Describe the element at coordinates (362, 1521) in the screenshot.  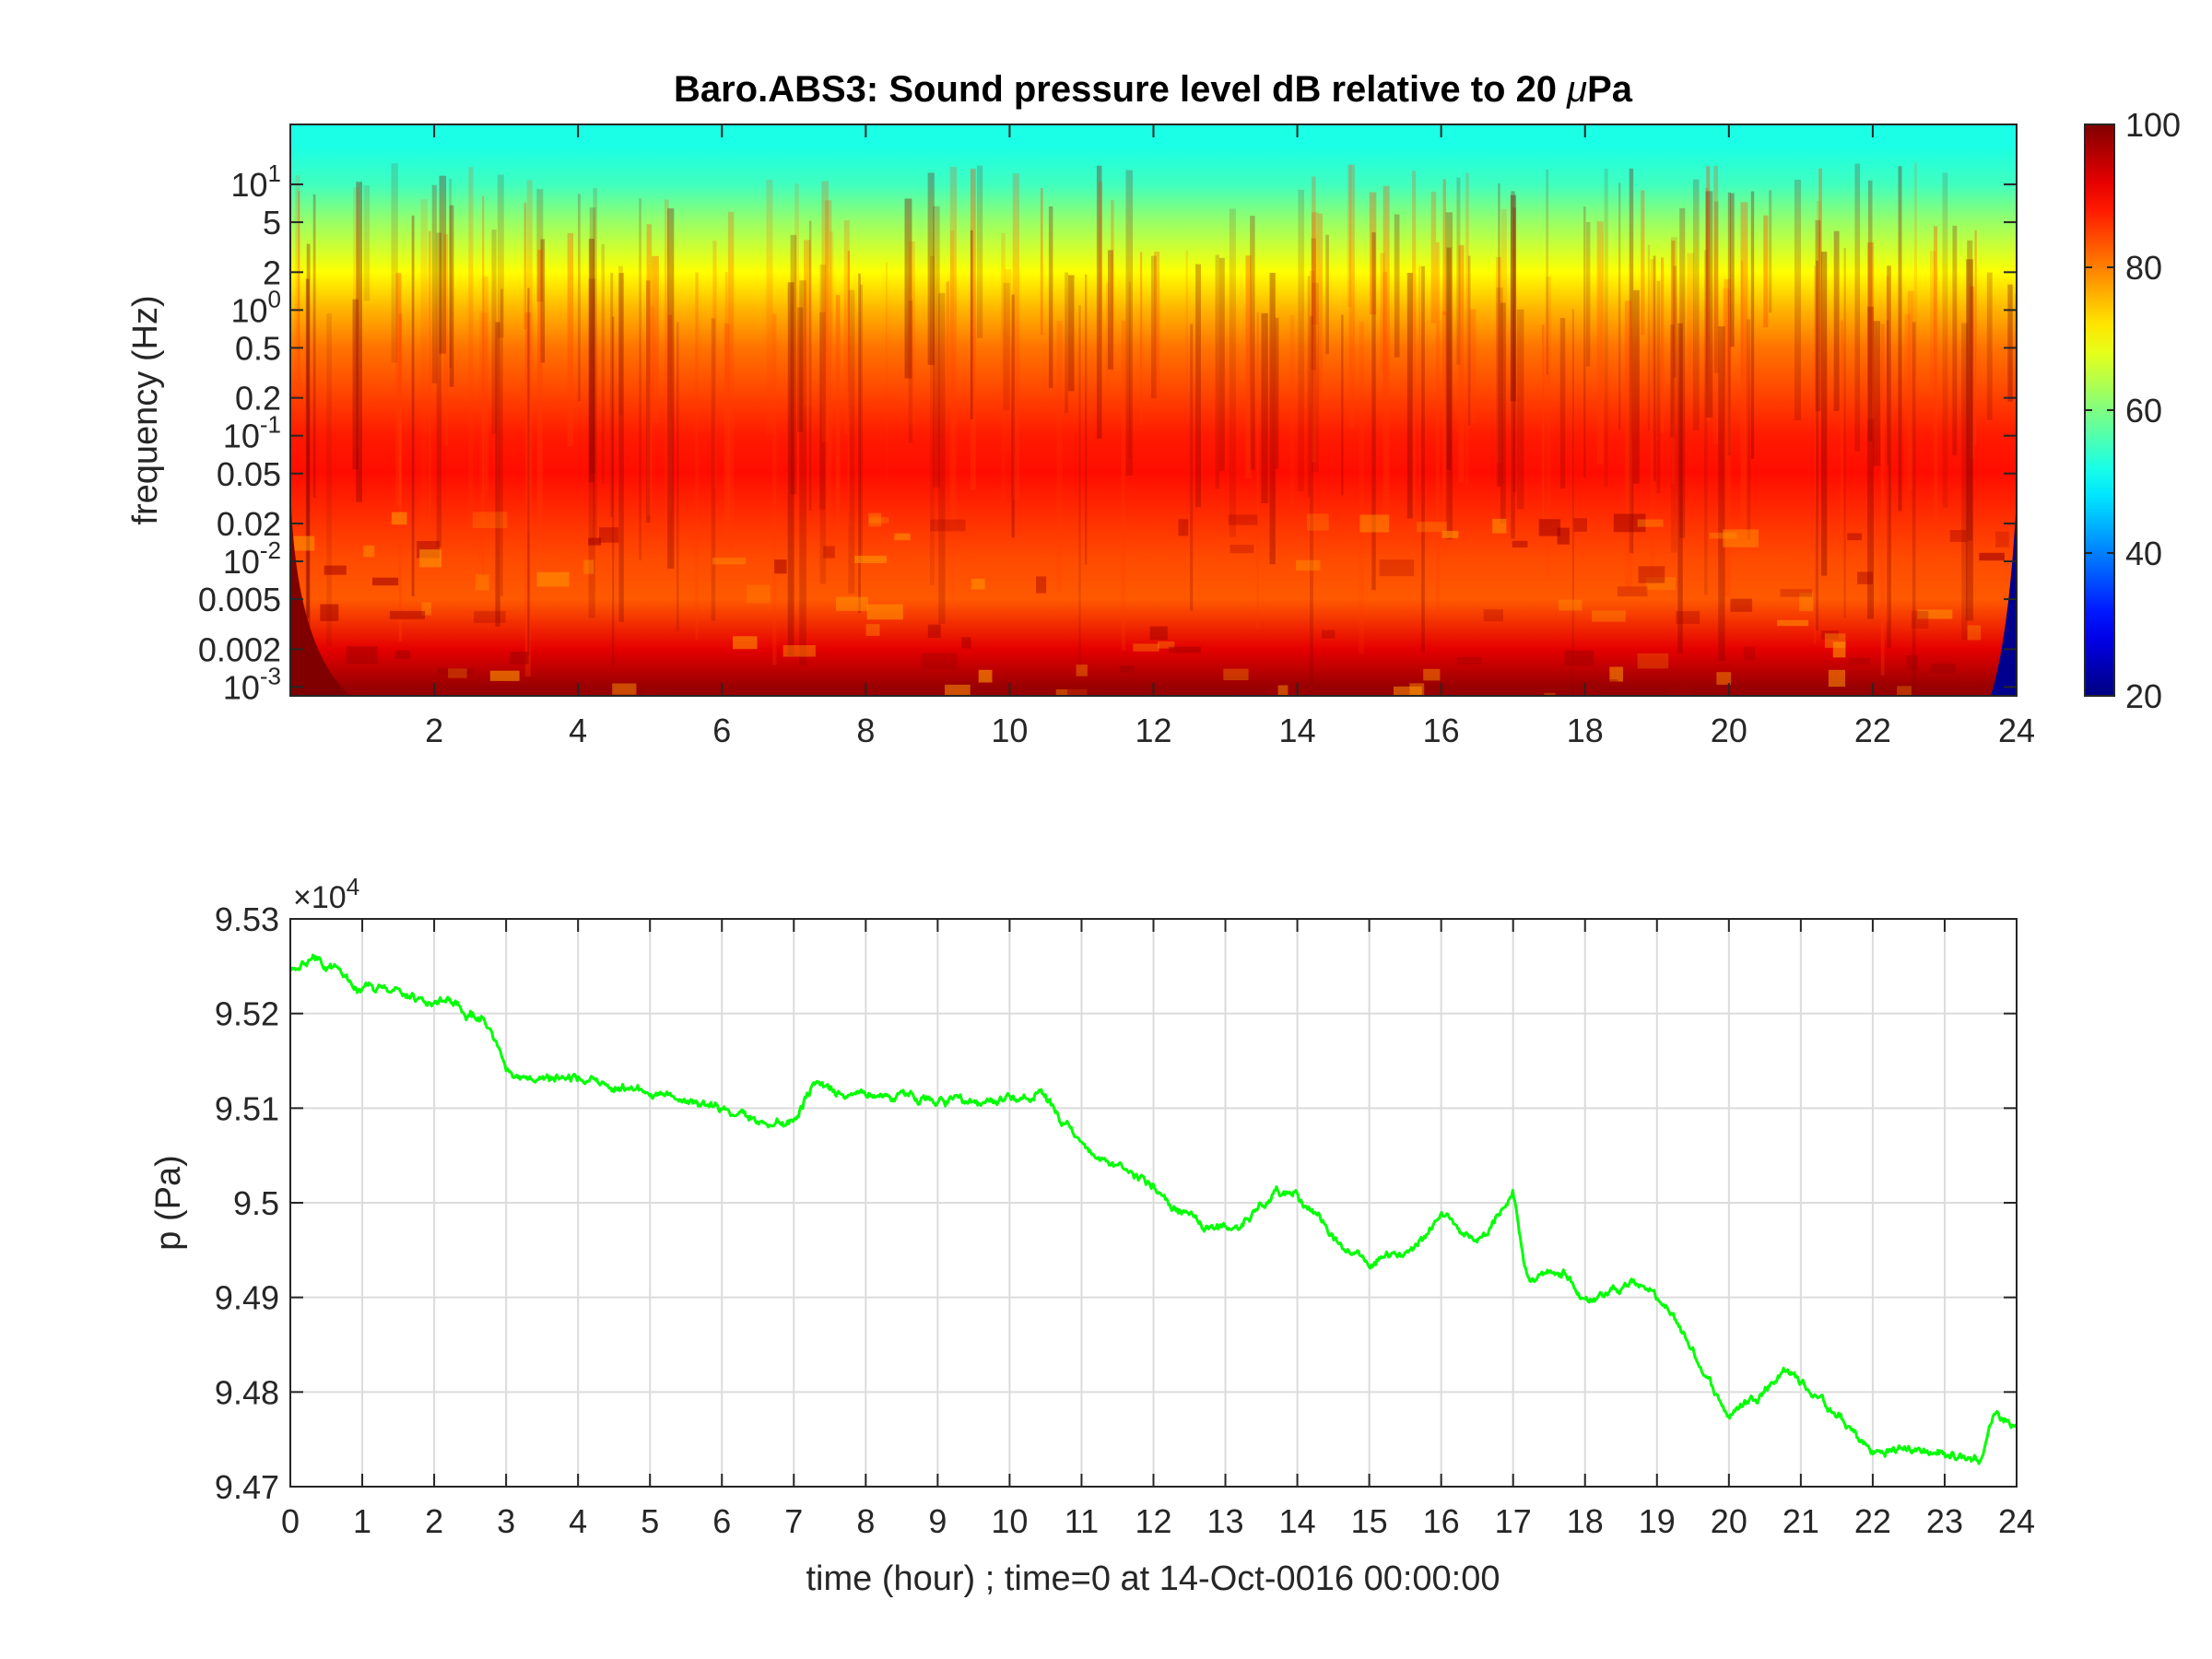
I see `line-x-tick-label: 1` at that location.